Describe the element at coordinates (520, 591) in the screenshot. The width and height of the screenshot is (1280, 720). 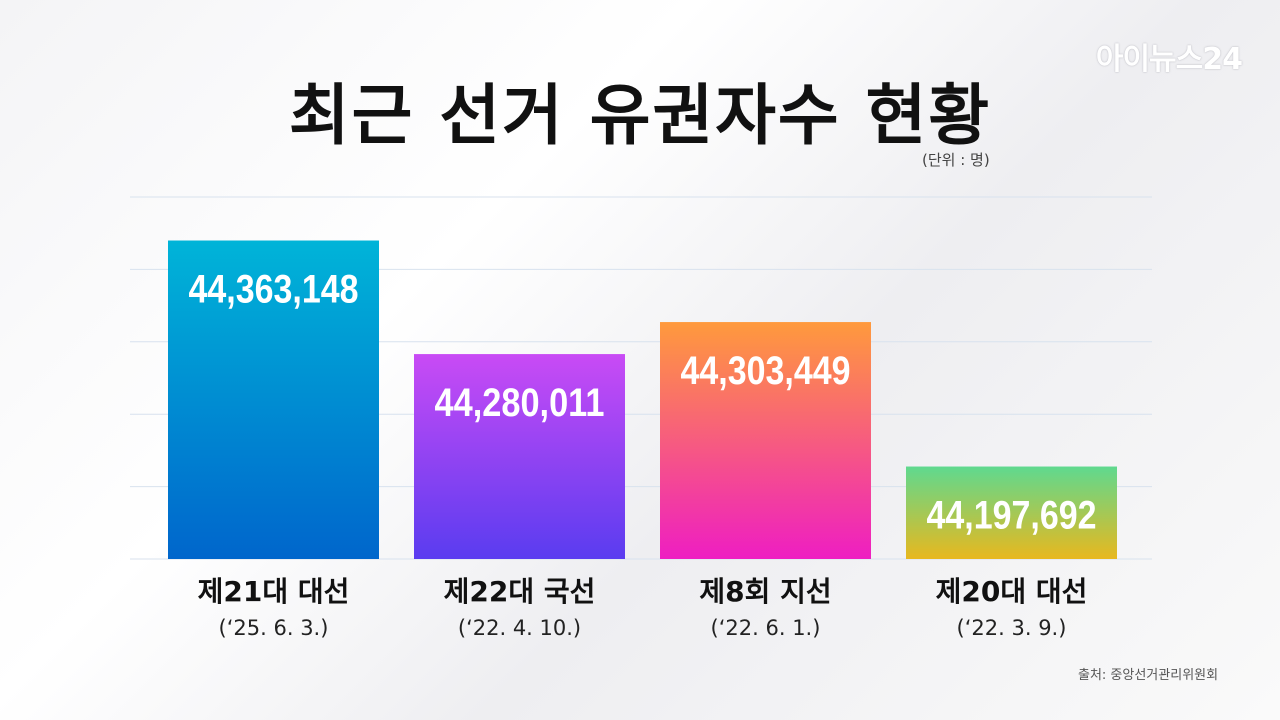
I see `category-label: 제22대 국선` at that location.